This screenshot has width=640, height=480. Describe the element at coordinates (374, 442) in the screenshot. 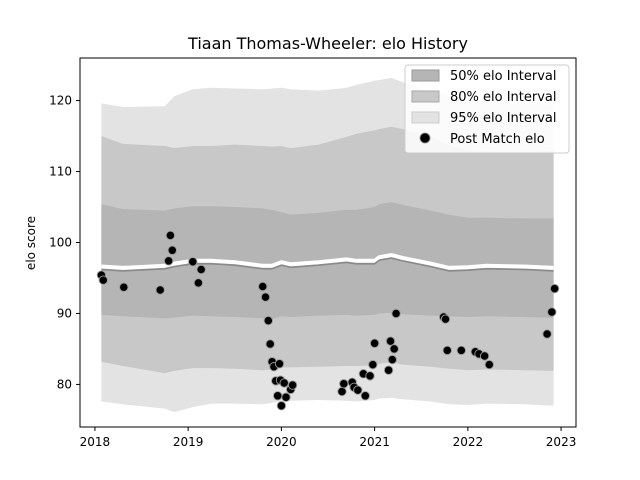

I see `x-tick-label: 2021` at that location.